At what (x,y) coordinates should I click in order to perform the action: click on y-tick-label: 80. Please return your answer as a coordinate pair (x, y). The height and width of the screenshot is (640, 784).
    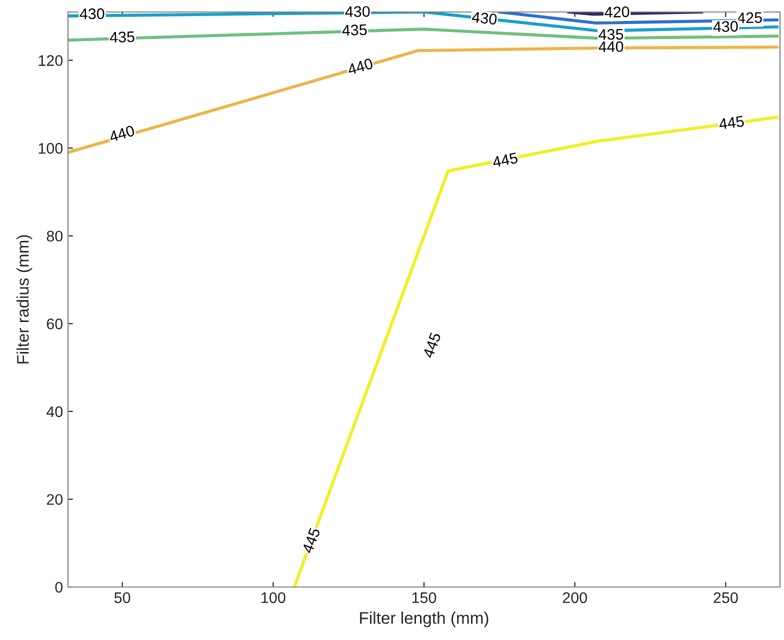
    Looking at the image, I should click on (54, 236).